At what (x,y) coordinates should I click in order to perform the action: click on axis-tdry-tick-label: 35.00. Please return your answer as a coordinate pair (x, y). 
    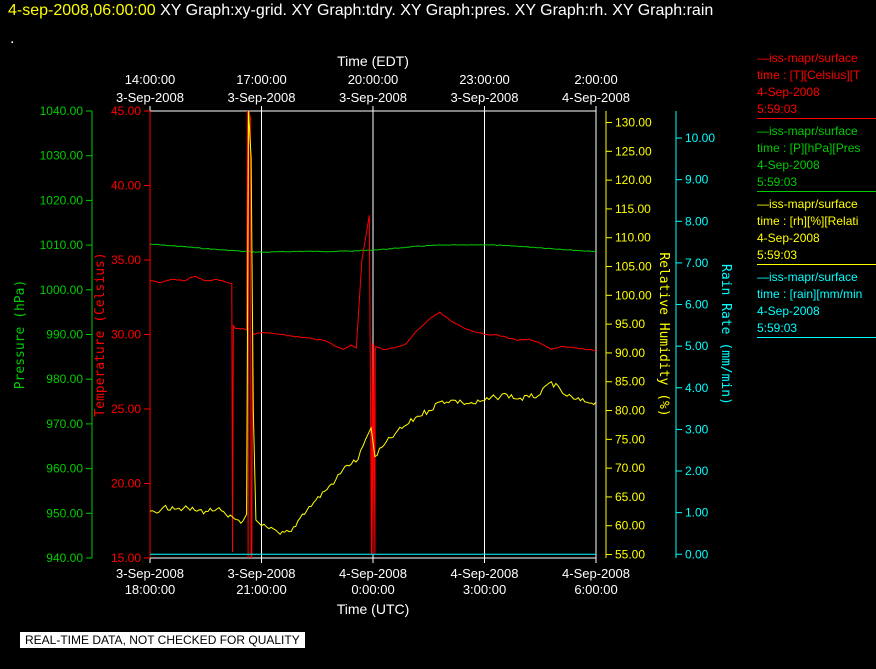
    Looking at the image, I should click on (126, 260).